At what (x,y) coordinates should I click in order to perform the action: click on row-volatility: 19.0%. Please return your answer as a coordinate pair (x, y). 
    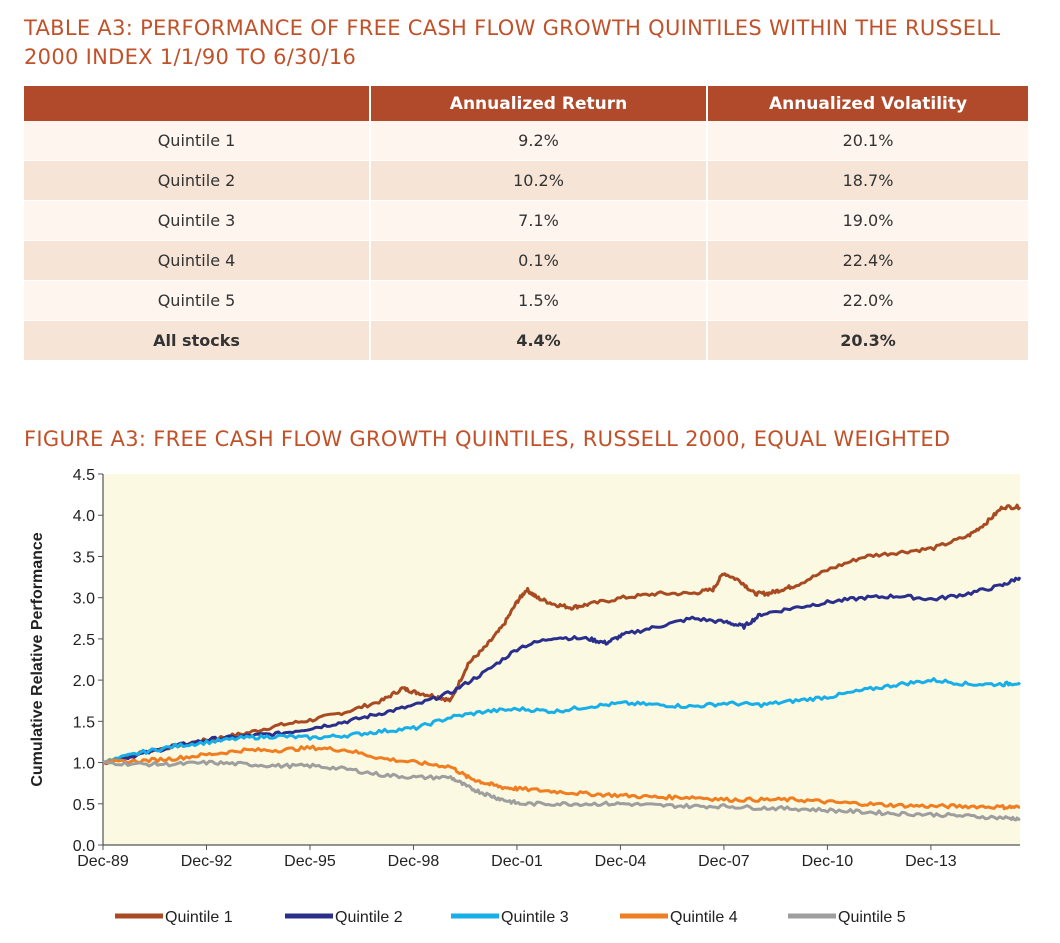
    Looking at the image, I should click on (867, 220).